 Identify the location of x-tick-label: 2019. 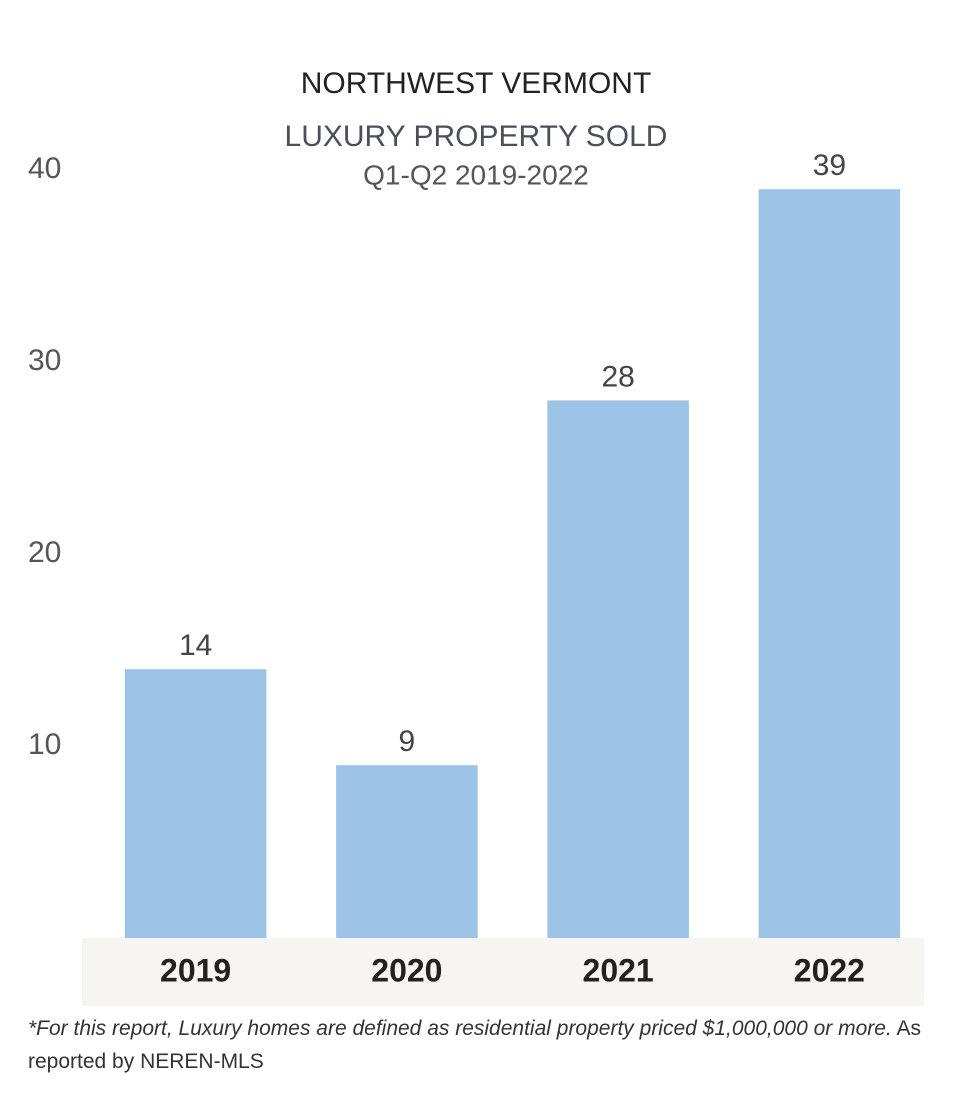
(195, 970).